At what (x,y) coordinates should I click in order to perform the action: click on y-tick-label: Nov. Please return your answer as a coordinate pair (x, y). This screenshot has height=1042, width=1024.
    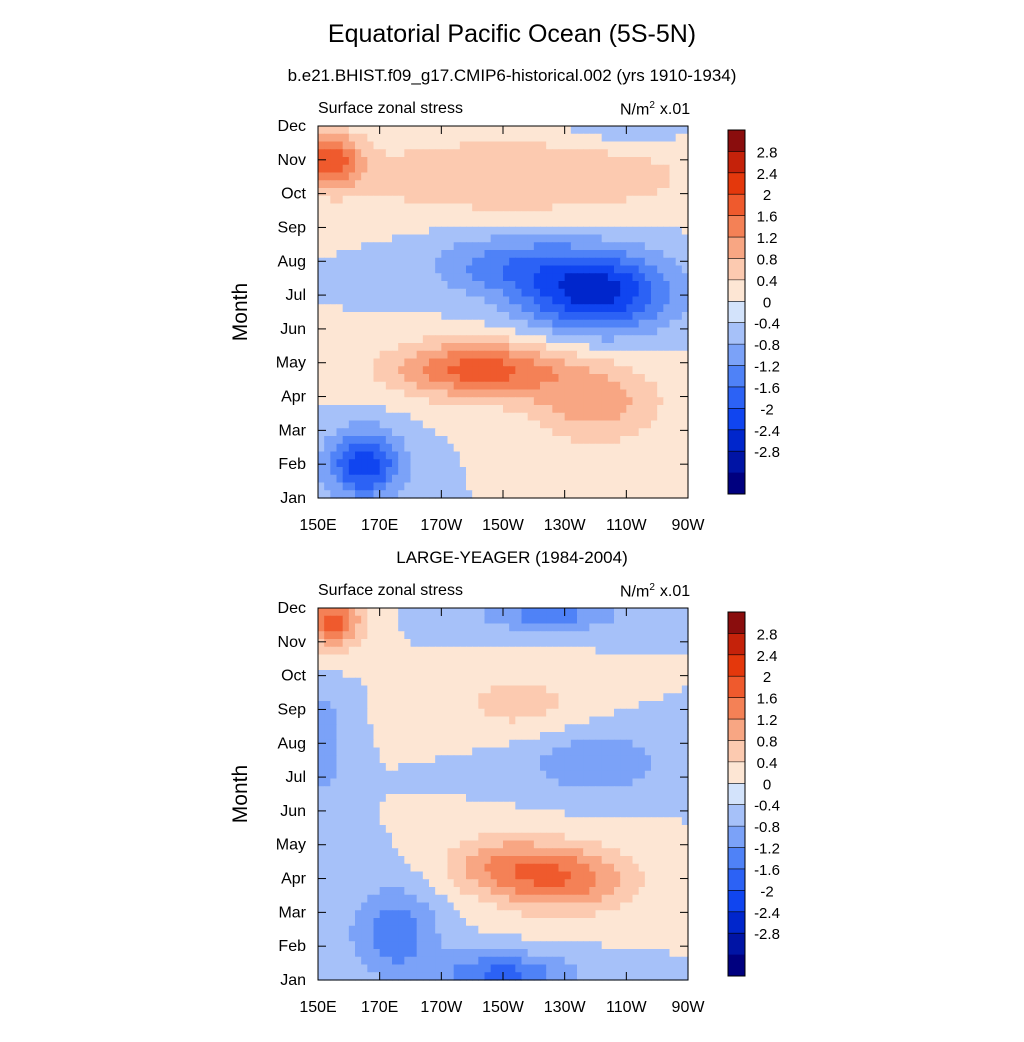
    Looking at the image, I should click on (292, 160).